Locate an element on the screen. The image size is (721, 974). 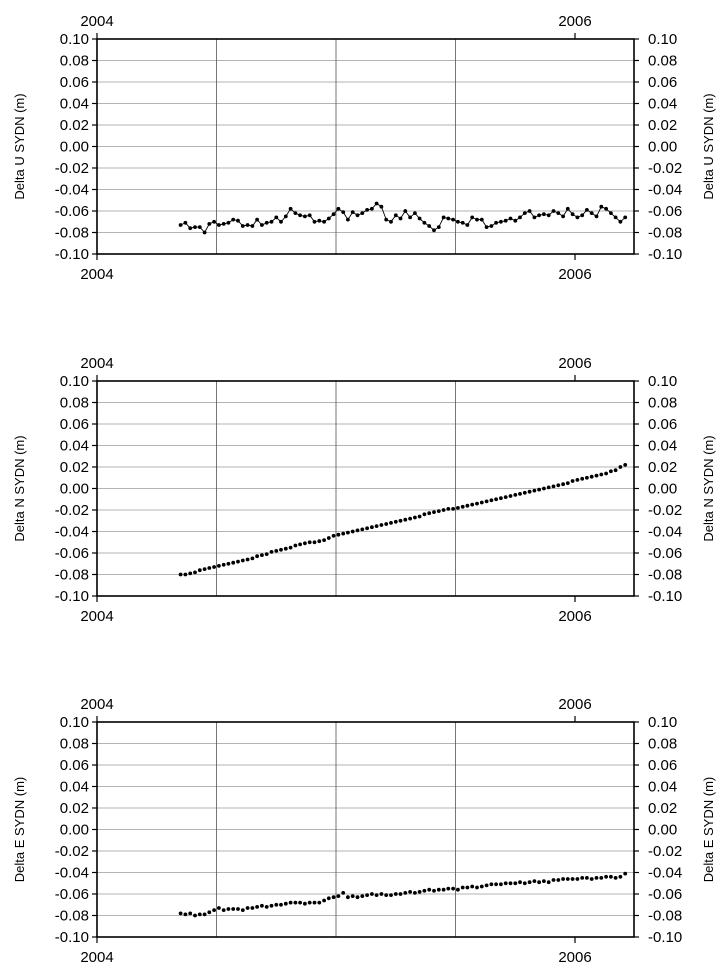
y-tick-label-right: 0.10 is located at coordinates (662, 722).